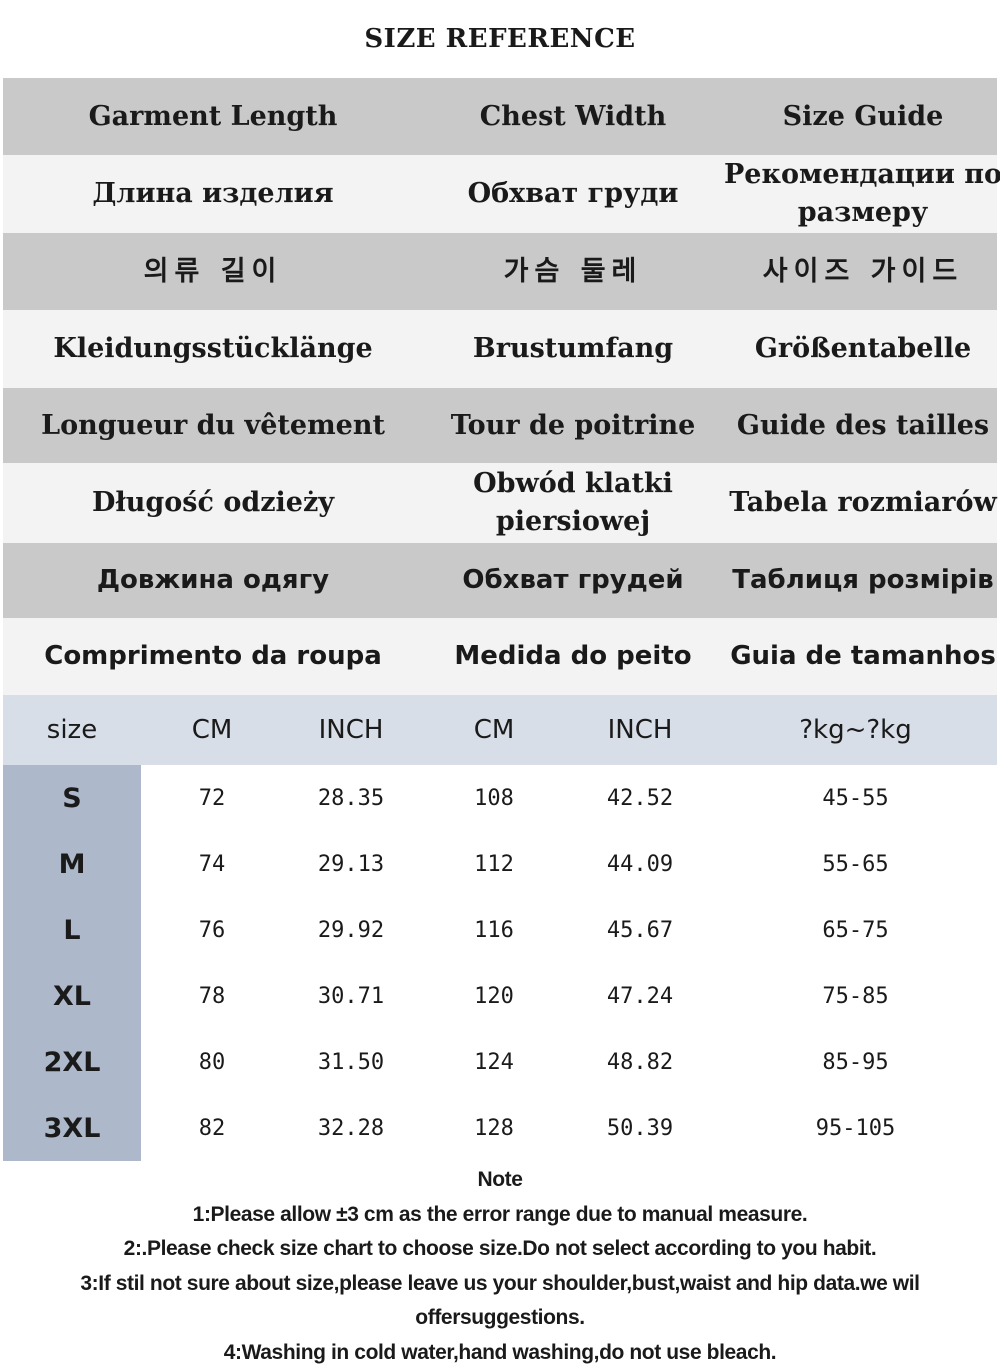 The image size is (1000, 1370). Describe the element at coordinates (351, 996) in the screenshot. I see `table-cell: 30.71` at that location.